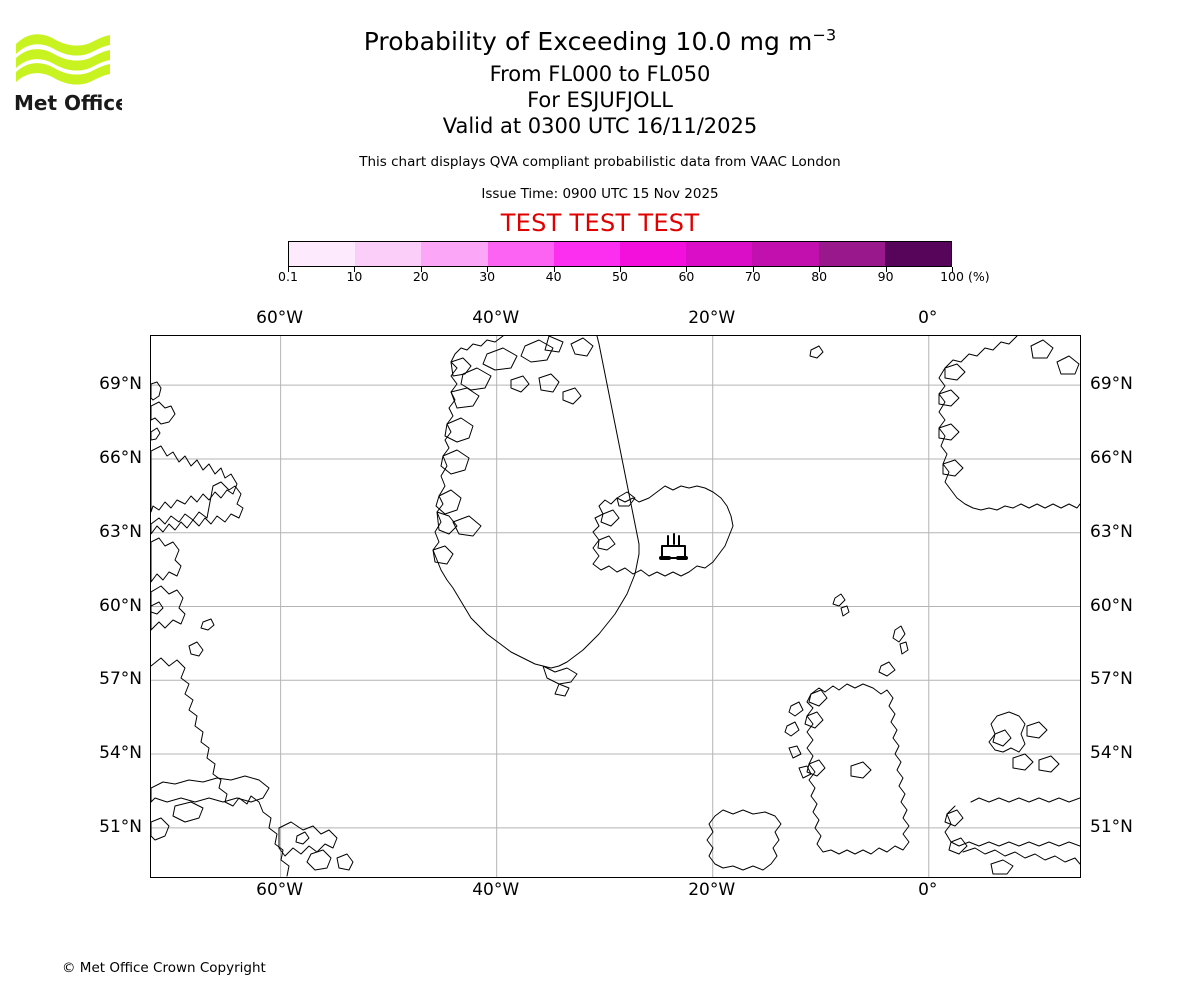 Image resolution: width=1200 pixels, height=1000 pixels. I want to click on met-office-logo: Met Office, so click(68, 68).